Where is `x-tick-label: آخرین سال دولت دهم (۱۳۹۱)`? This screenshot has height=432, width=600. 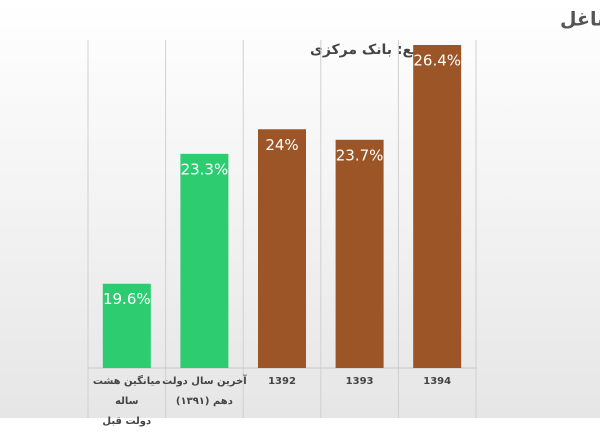
x-tick-label: آخرین سال دولت دهم (۱۳۹۱) is located at coordinates (204, 391).